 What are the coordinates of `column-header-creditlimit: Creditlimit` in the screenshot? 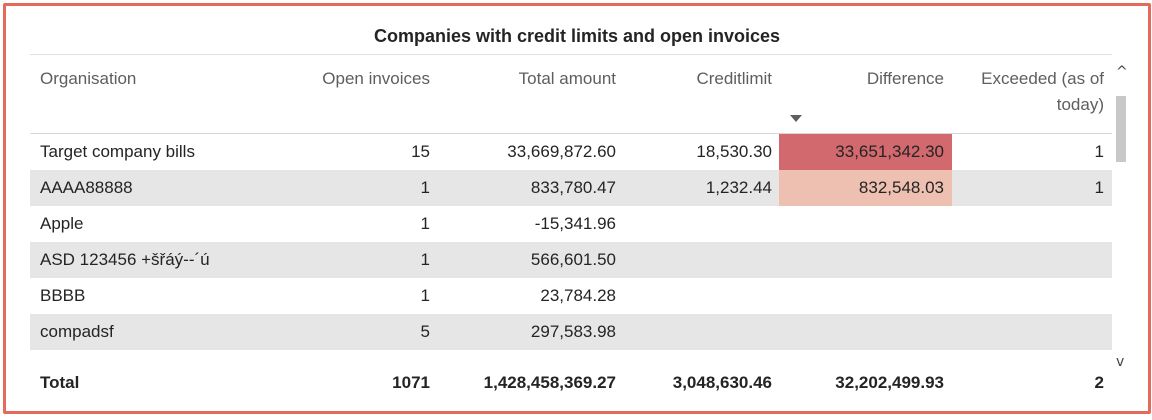 It's located at (734, 78).